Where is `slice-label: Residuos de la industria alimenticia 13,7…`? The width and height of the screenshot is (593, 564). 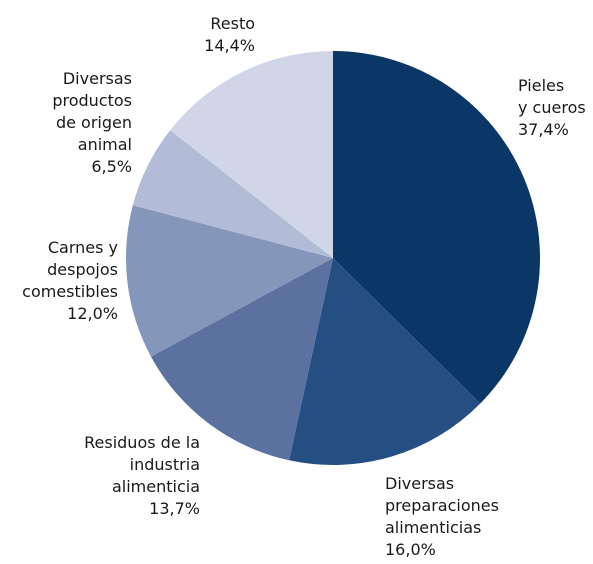
slice-label: Residuos de la industria alimenticia 13,7… is located at coordinates (142, 476).